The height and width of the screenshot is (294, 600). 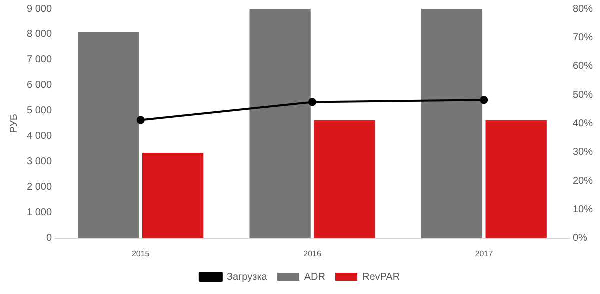 I want to click on y-tick-label: 1 000, so click(x=39, y=213).